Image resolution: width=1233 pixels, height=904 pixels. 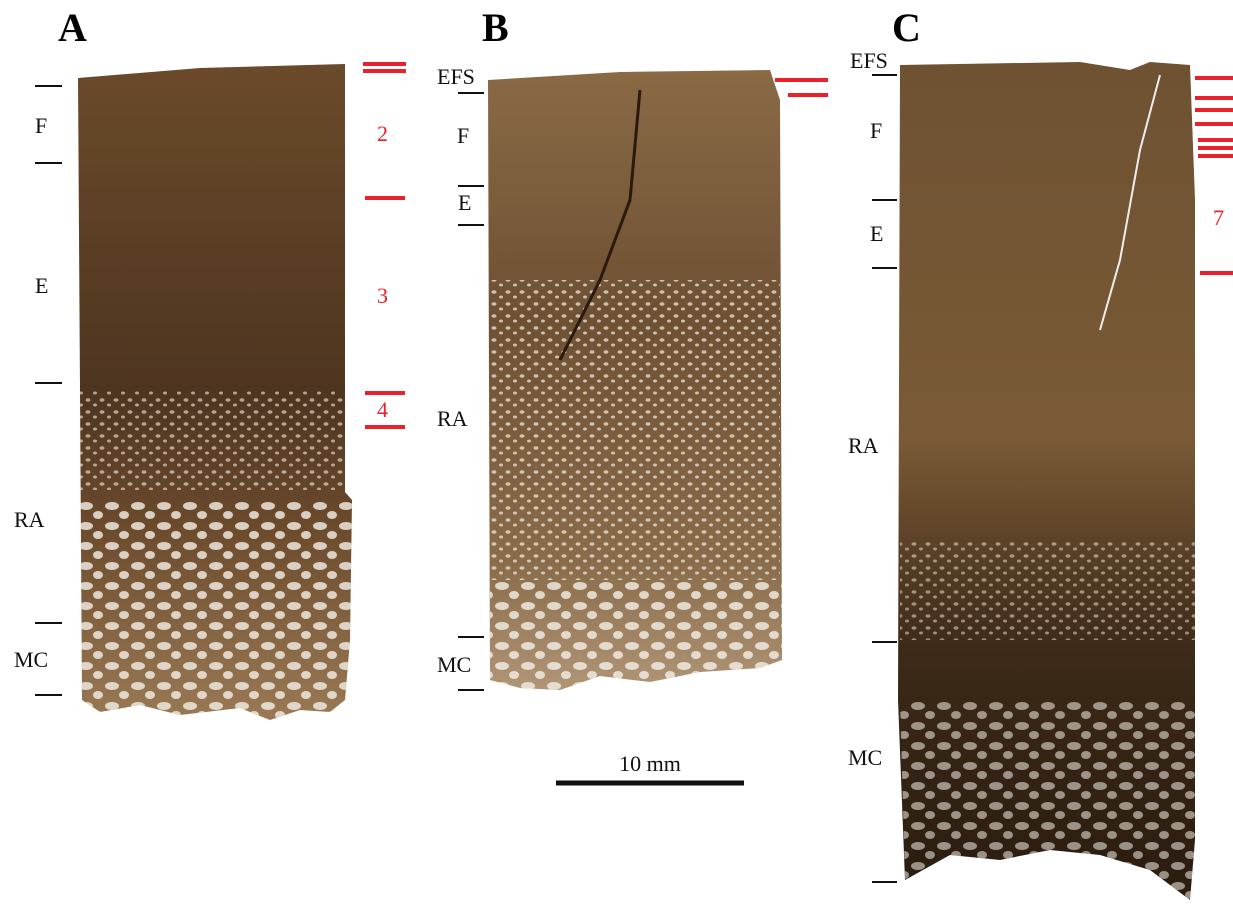 What do you see at coordinates (72, 27) in the screenshot?
I see `panel-label: A` at bounding box center [72, 27].